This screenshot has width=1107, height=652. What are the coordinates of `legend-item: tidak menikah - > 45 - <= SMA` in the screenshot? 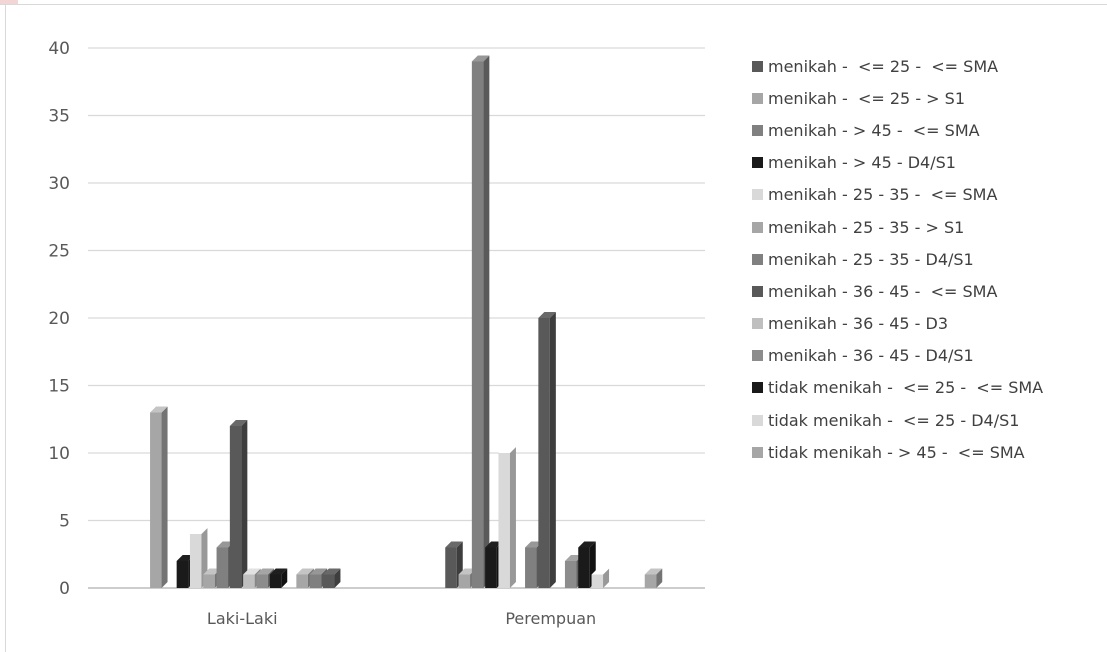 It's located at (927, 452).